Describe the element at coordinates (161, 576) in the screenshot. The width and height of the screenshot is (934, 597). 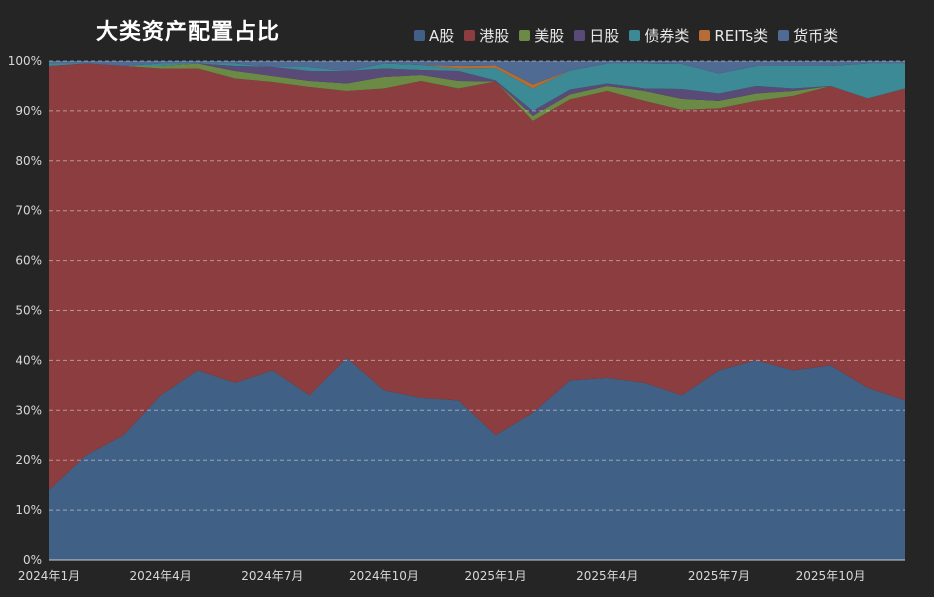
I see `x-tick-label: 2024年4月` at that location.